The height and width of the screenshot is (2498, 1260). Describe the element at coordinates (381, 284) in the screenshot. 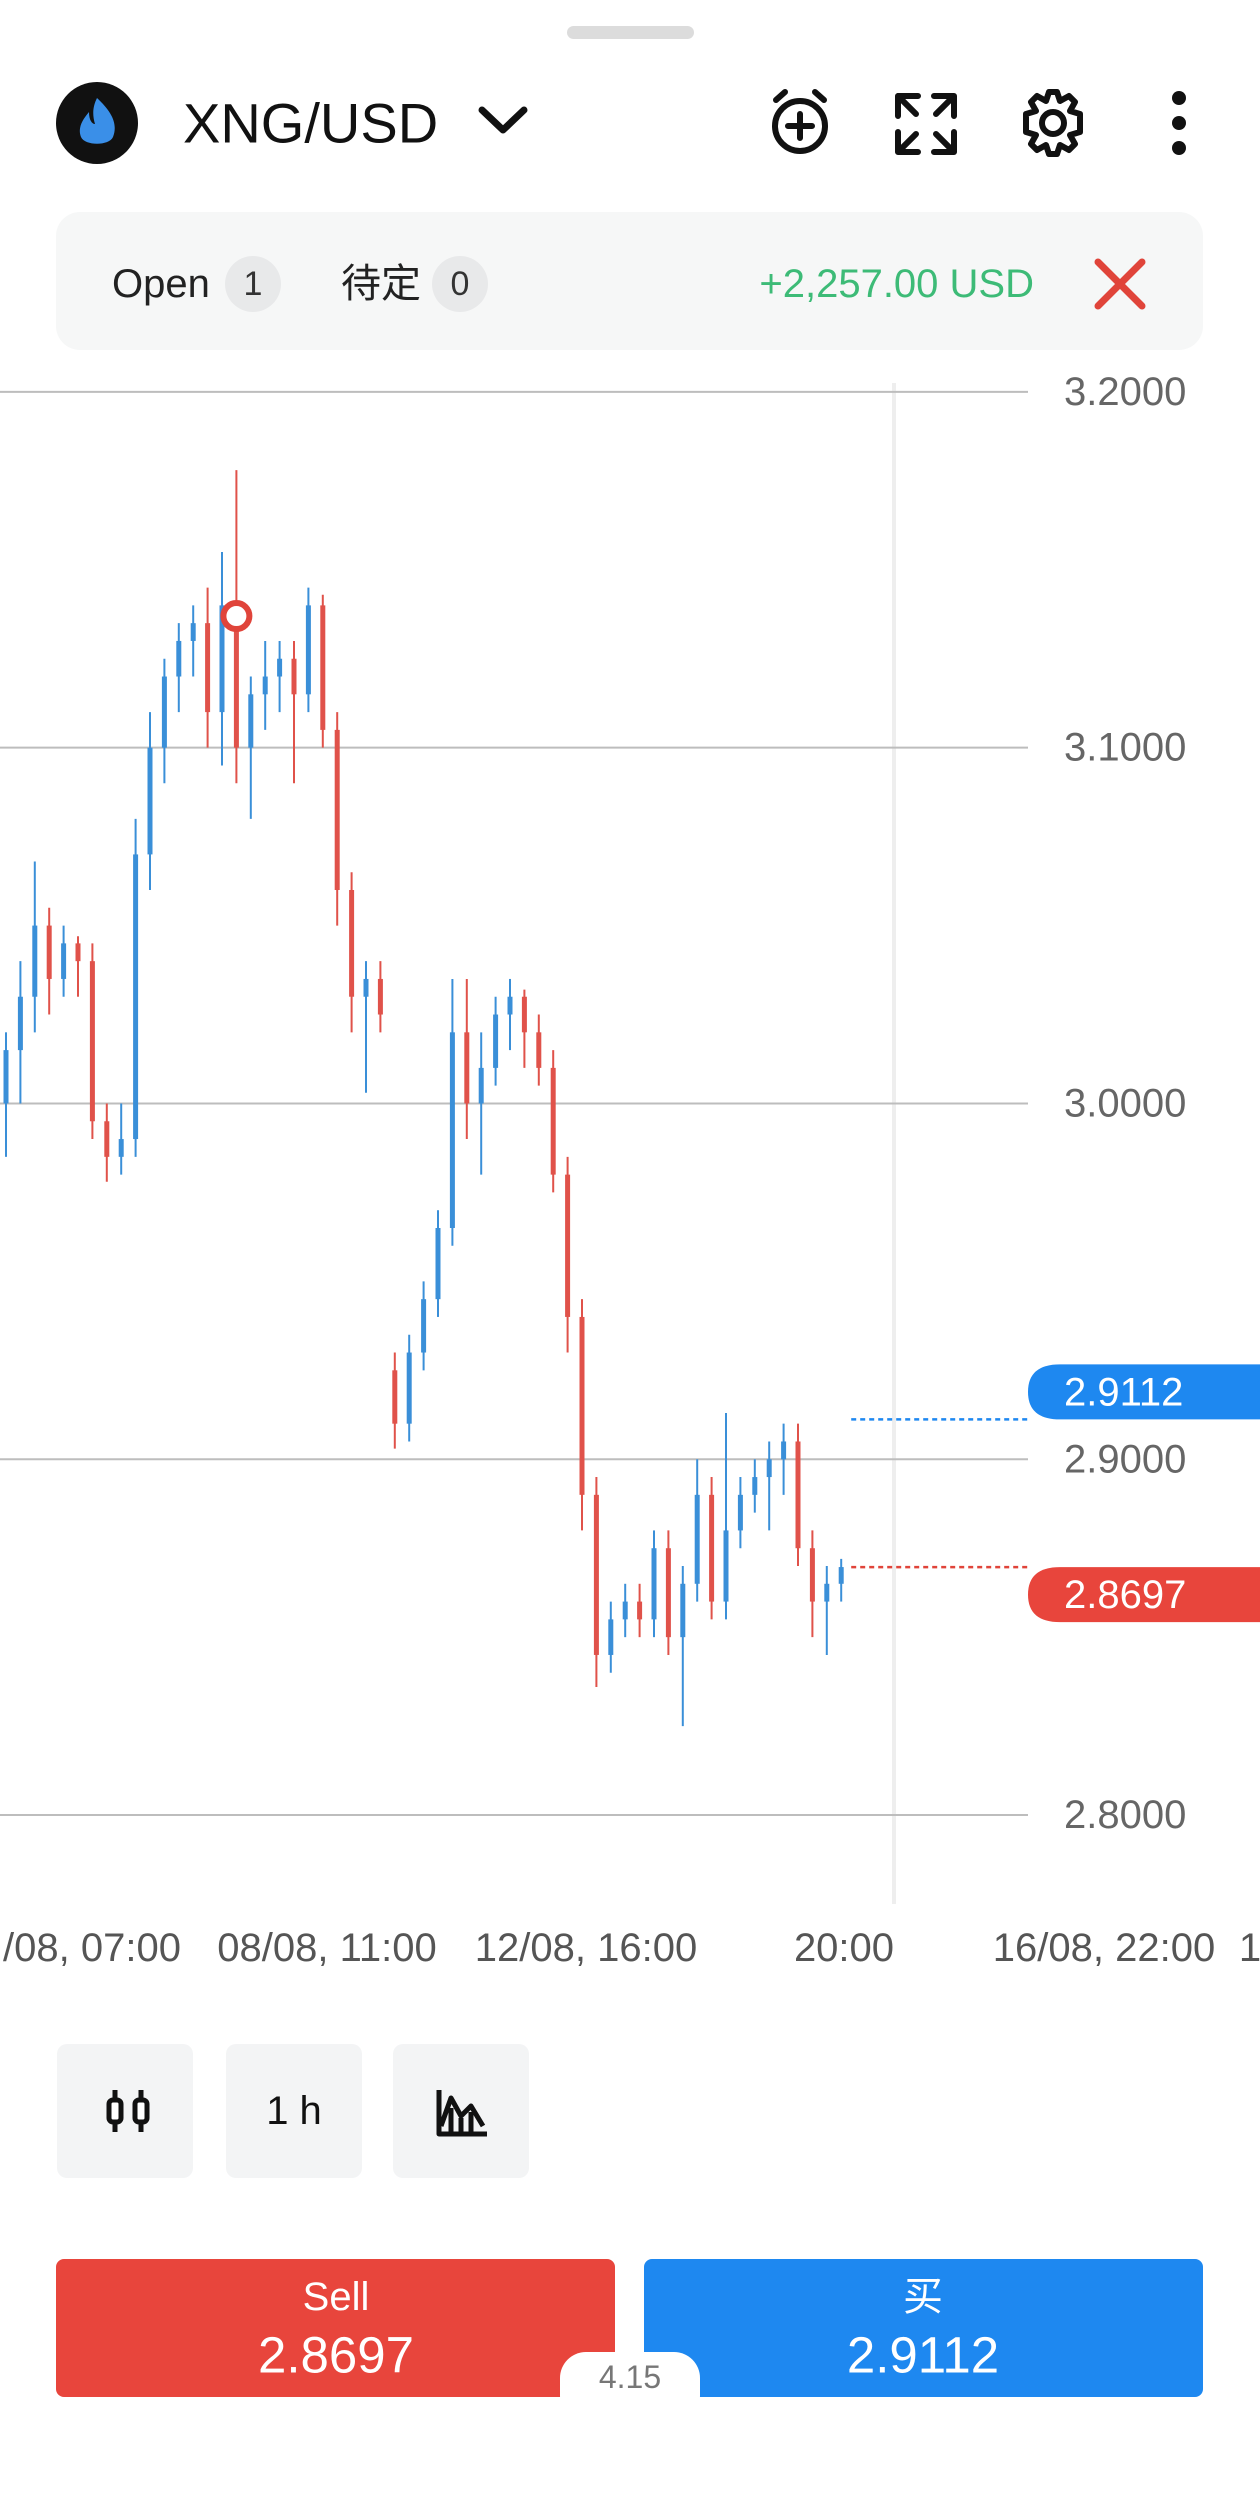

I see `pending-tab: 待定` at that location.